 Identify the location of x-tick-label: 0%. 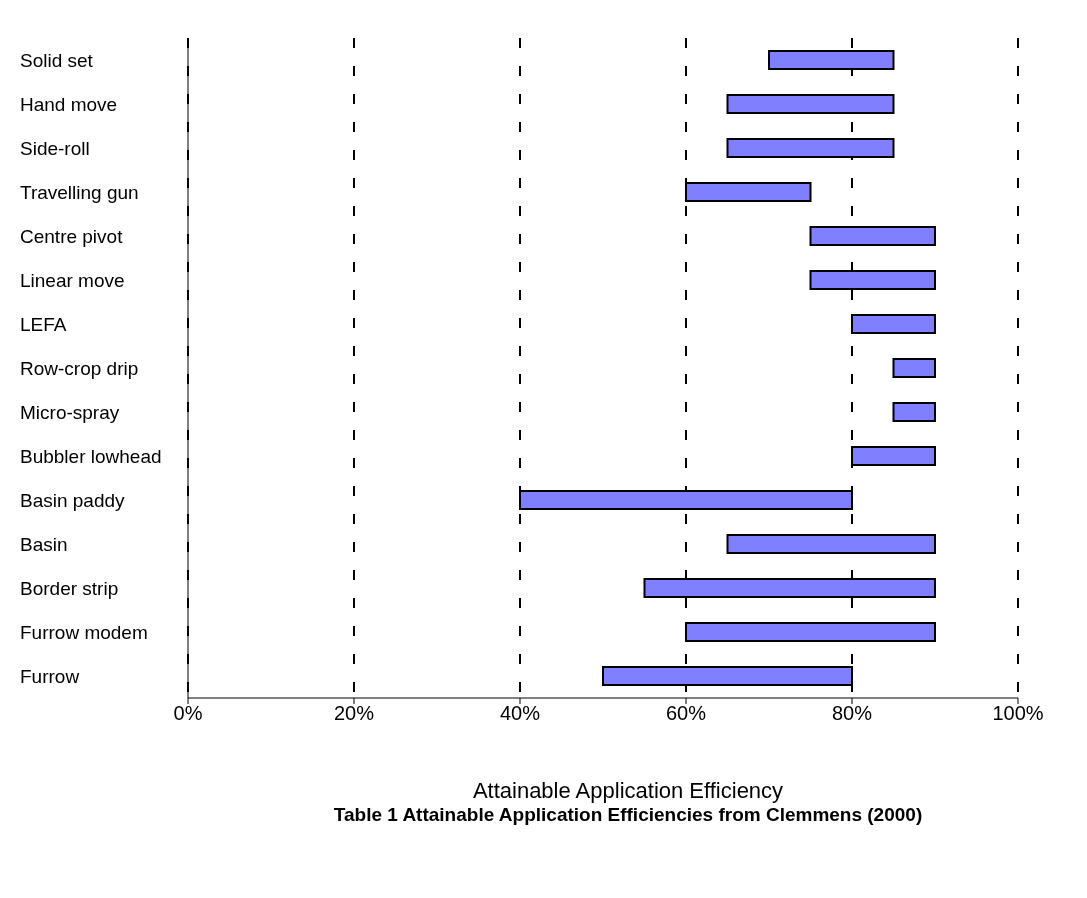
(188, 713).